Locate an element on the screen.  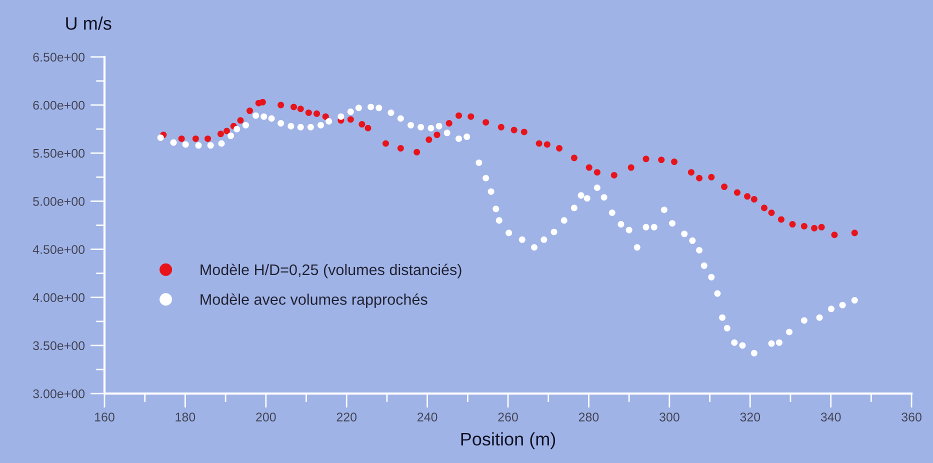
x-tick-label: 200 is located at coordinates (266, 417).